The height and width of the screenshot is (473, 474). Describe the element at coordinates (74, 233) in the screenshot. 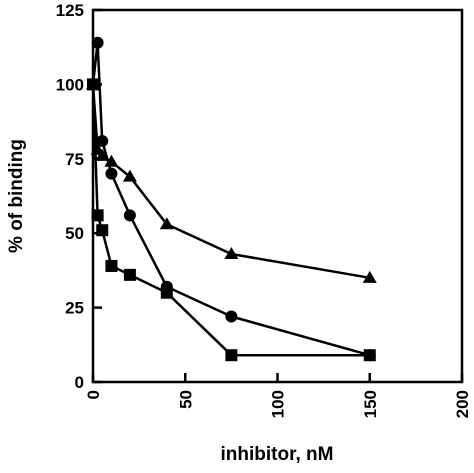

I see `y-tick-label: 50` at that location.